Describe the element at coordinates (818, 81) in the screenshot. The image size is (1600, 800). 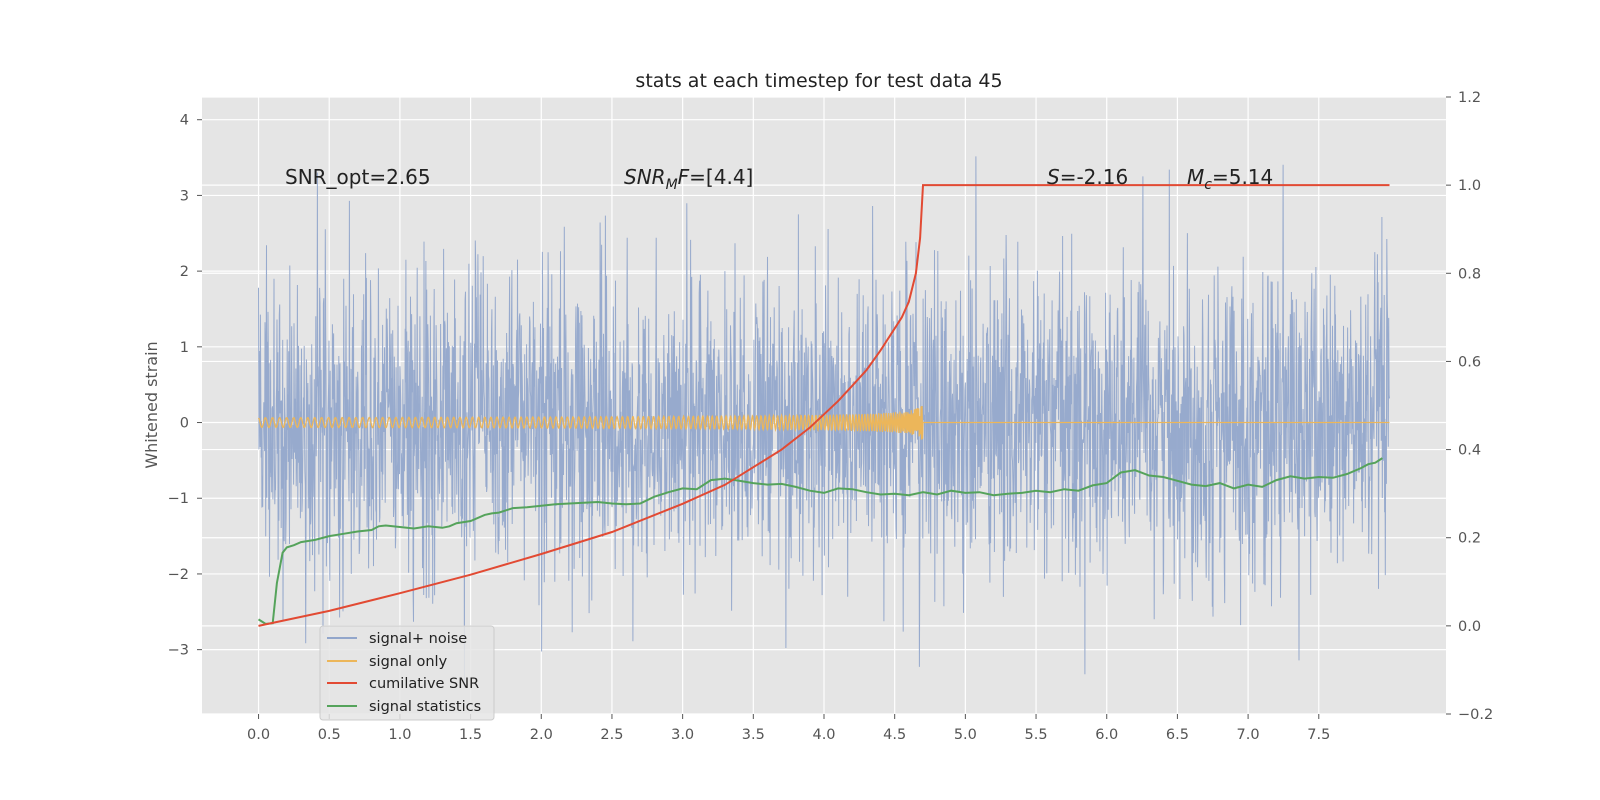
I see `chart-title: stats at each timestep for test data 45` at that location.